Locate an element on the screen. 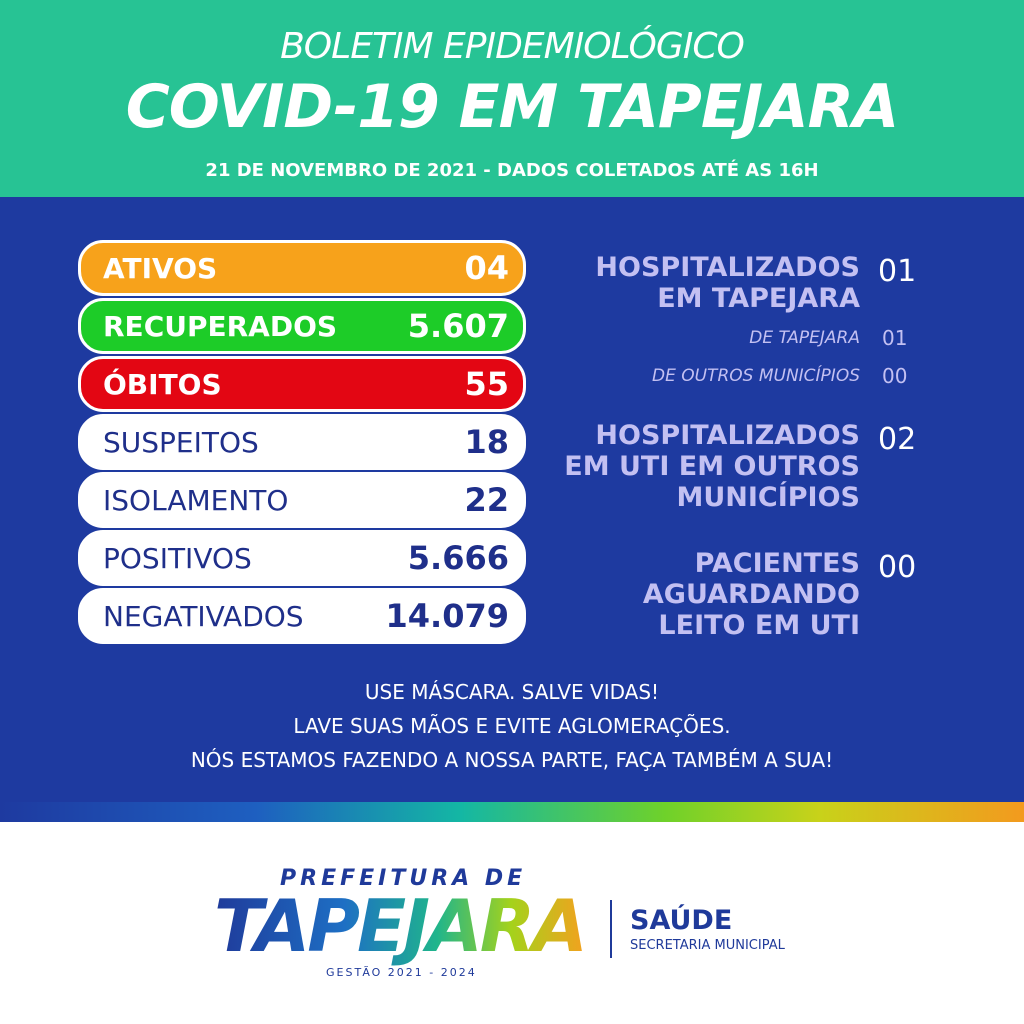 The image size is (1024, 1024). label-line: LEITO EM UTI is located at coordinates (759, 625).